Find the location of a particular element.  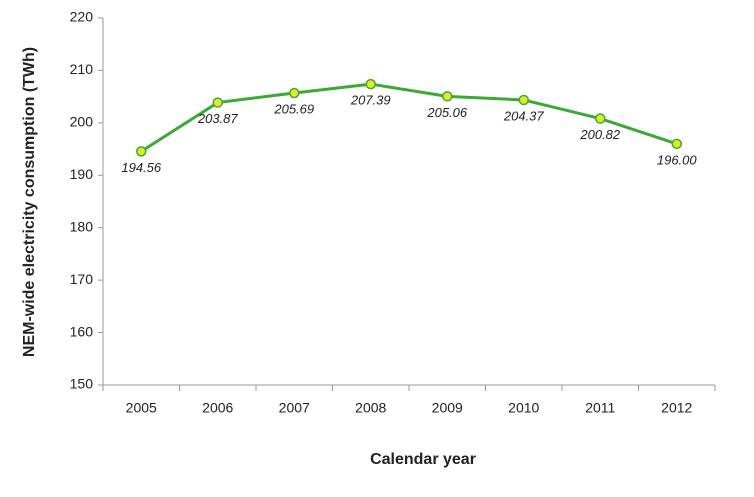

data-label: 205.06 is located at coordinates (447, 112).